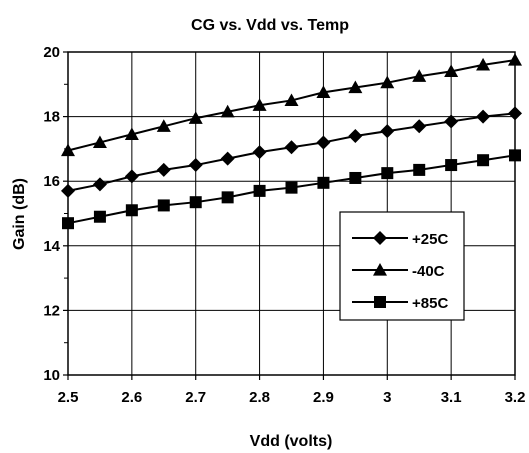 The height and width of the screenshot is (453, 529). What do you see at coordinates (51, 375) in the screenshot?
I see `y-tick-label: 10` at bounding box center [51, 375].